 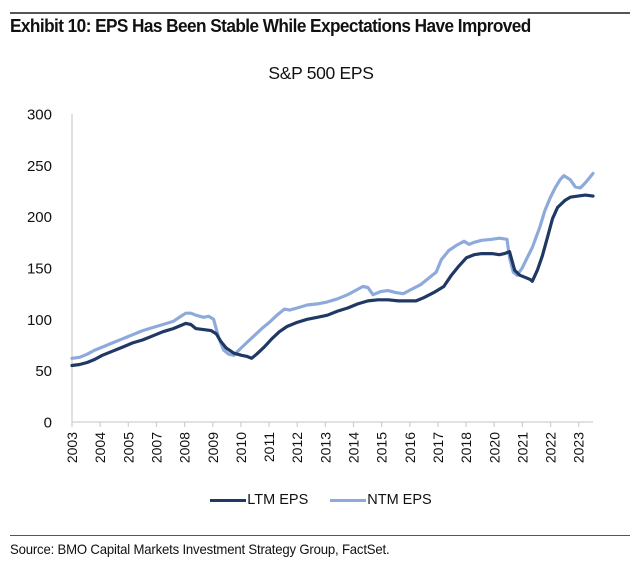 I want to click on x-tick-label: 2023, so click(x=579, y=447).